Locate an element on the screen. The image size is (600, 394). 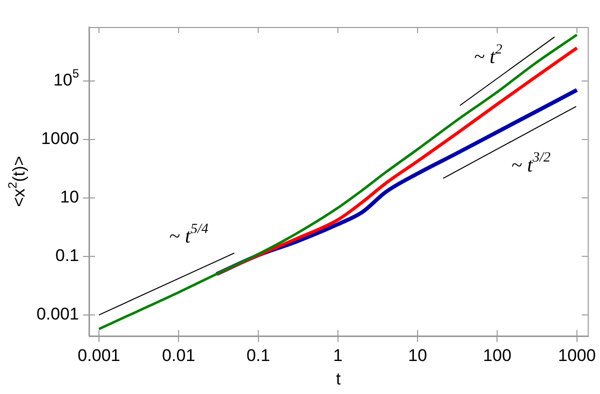
y-axis-title: <x2(t)> is located at coordinates (17, 182).